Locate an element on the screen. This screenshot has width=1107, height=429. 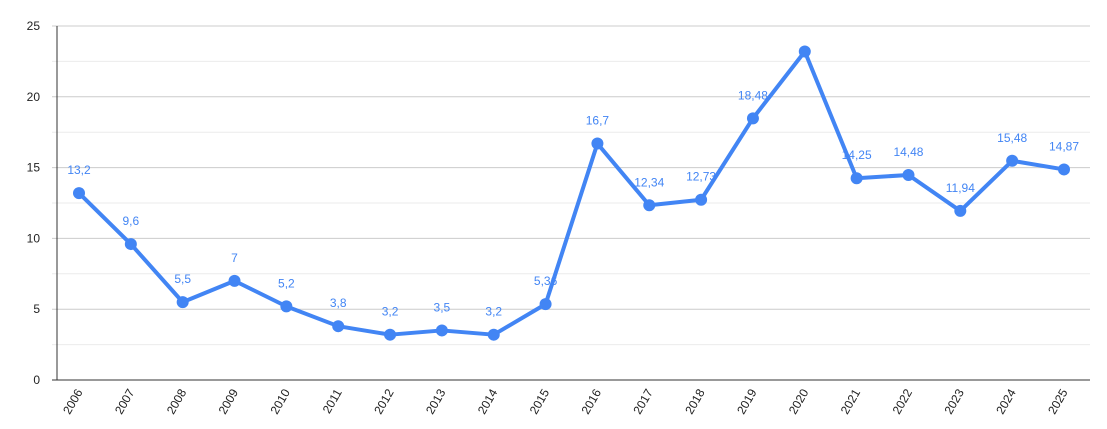
value-label: 12,34 is located at coordinates (649, 182).